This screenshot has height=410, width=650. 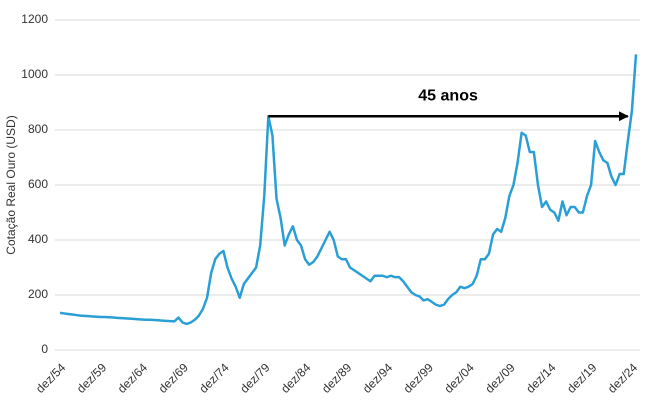 I want to click on x-tick-label: dez/84, so click(x=296, y=378).